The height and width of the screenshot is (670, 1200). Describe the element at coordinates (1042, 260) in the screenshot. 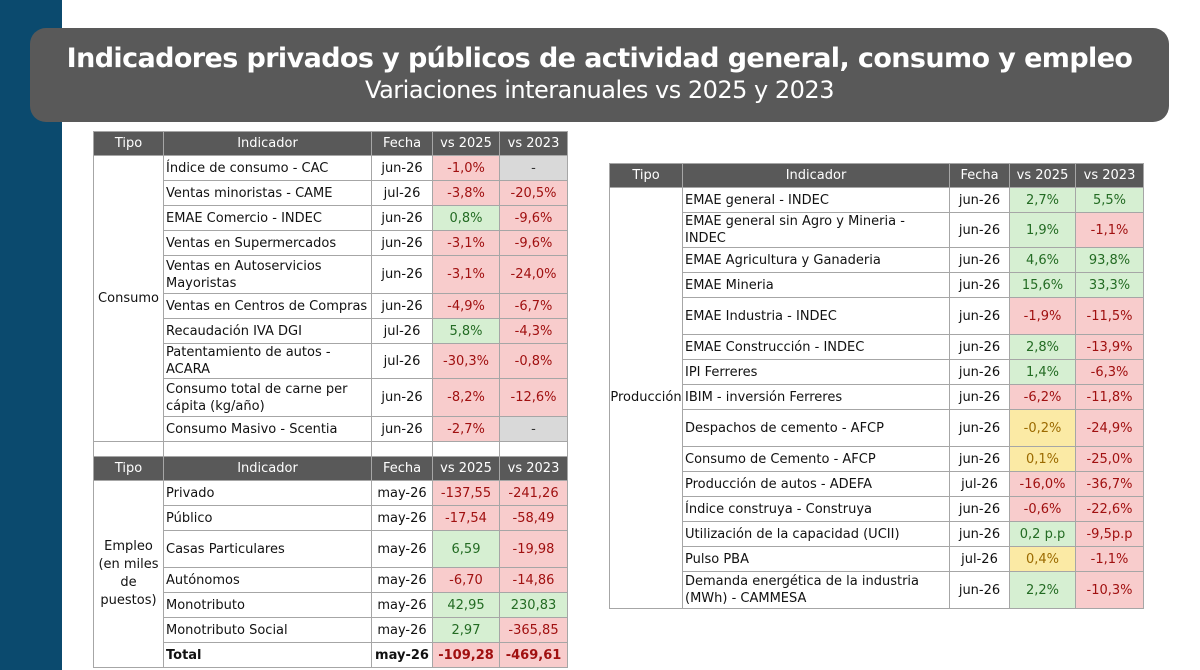

I see `vs2025-cell: 4,6%` at that location.